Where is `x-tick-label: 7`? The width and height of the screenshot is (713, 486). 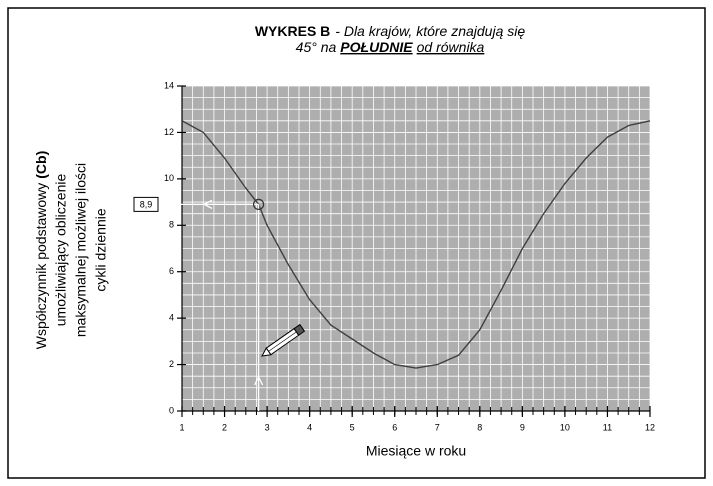 x-tick-label: 7 is located at coordinates (437, 427).